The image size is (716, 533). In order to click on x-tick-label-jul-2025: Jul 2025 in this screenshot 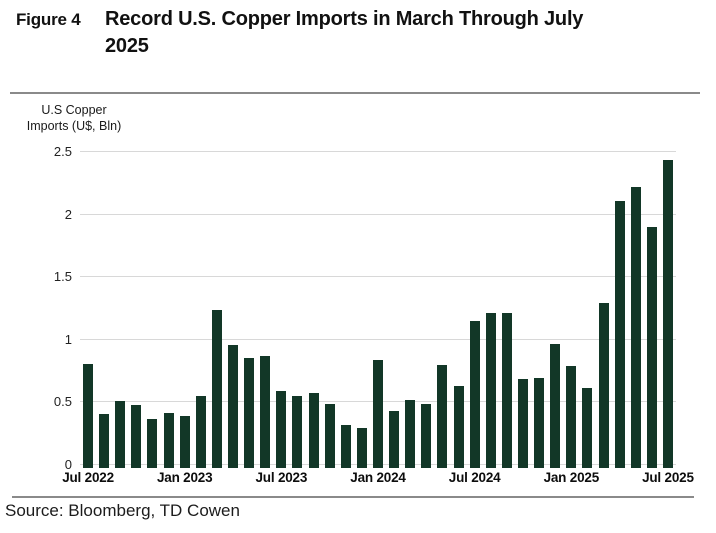, I will do `click(668, 477)`.